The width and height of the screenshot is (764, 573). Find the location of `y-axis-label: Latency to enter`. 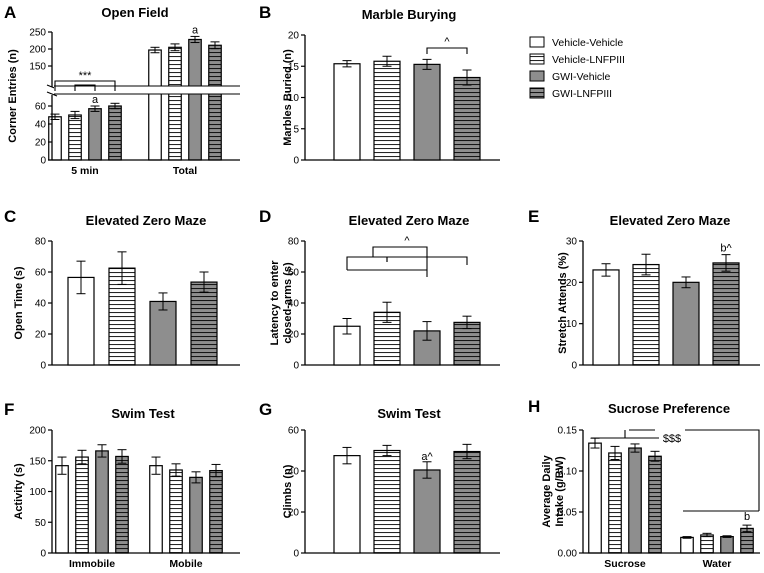

y-axis-label: Latency to enter is located at coordinates (275, 303).